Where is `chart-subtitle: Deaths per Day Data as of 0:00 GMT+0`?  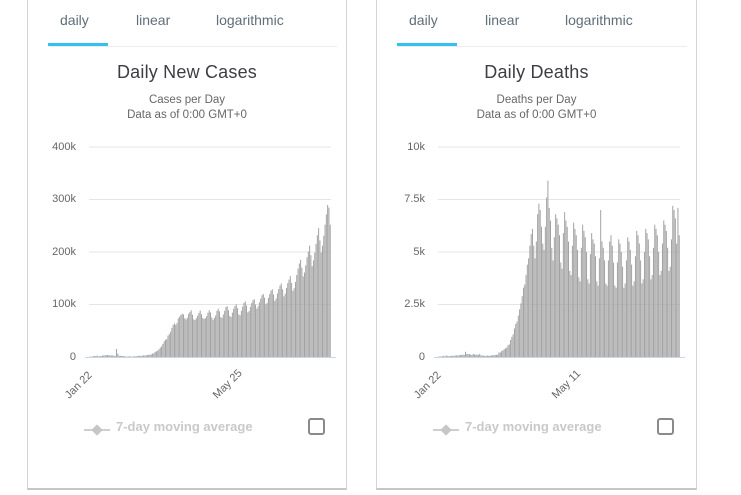
chart-subtitle: Deaths per Day Data as of 0:00 GMT+0 is located at coordinates (536, 108).